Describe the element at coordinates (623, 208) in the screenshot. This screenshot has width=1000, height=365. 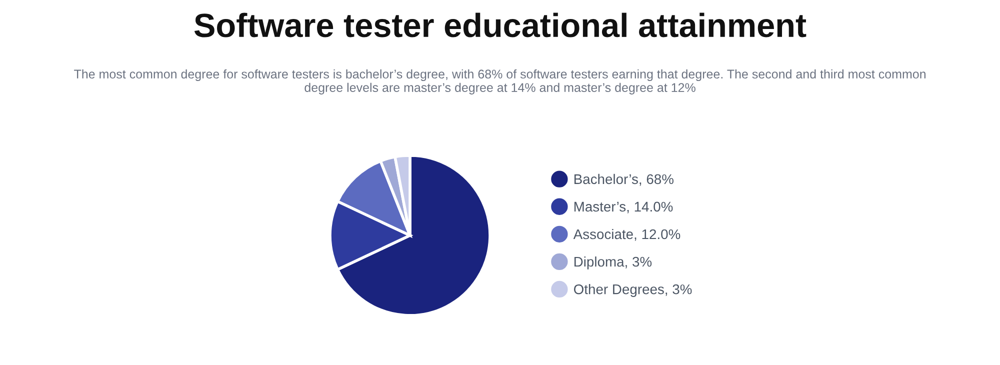
I see `legend-label: Master’s, 14.0%` at that location.